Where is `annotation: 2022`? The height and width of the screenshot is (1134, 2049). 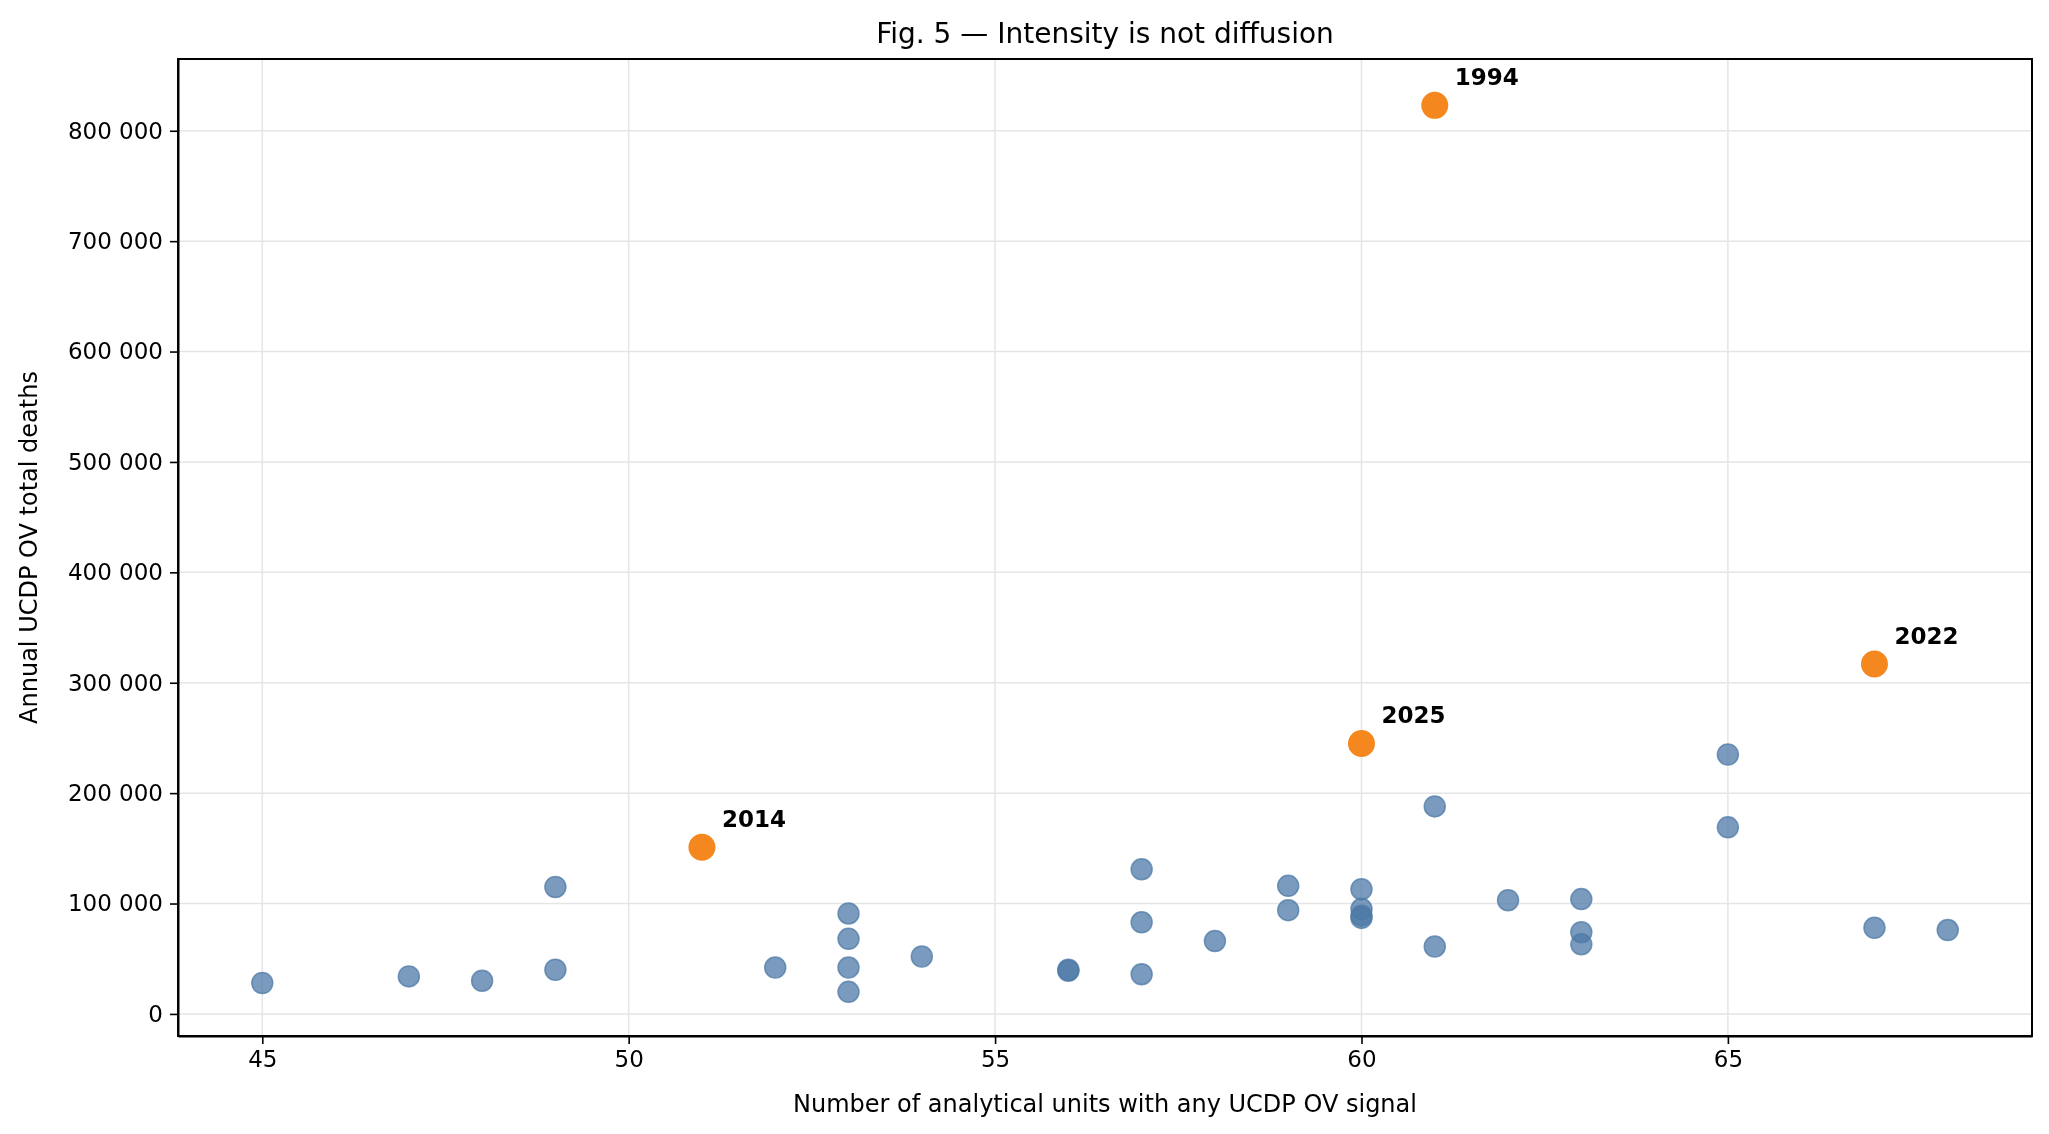 annotation: 2022 is located at coordinates (1926, 635).